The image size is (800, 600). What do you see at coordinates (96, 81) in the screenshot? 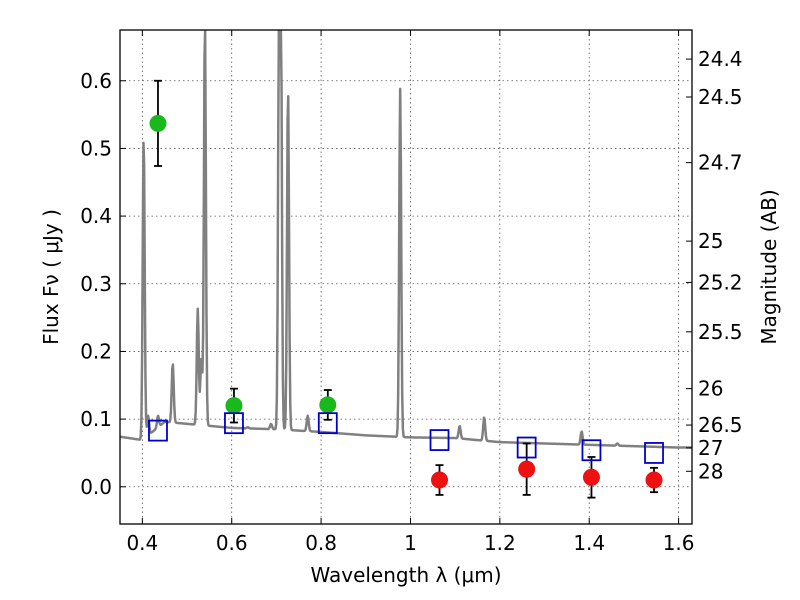
I see `y-tick-label: 0.6` at bounding box center [96, 81].